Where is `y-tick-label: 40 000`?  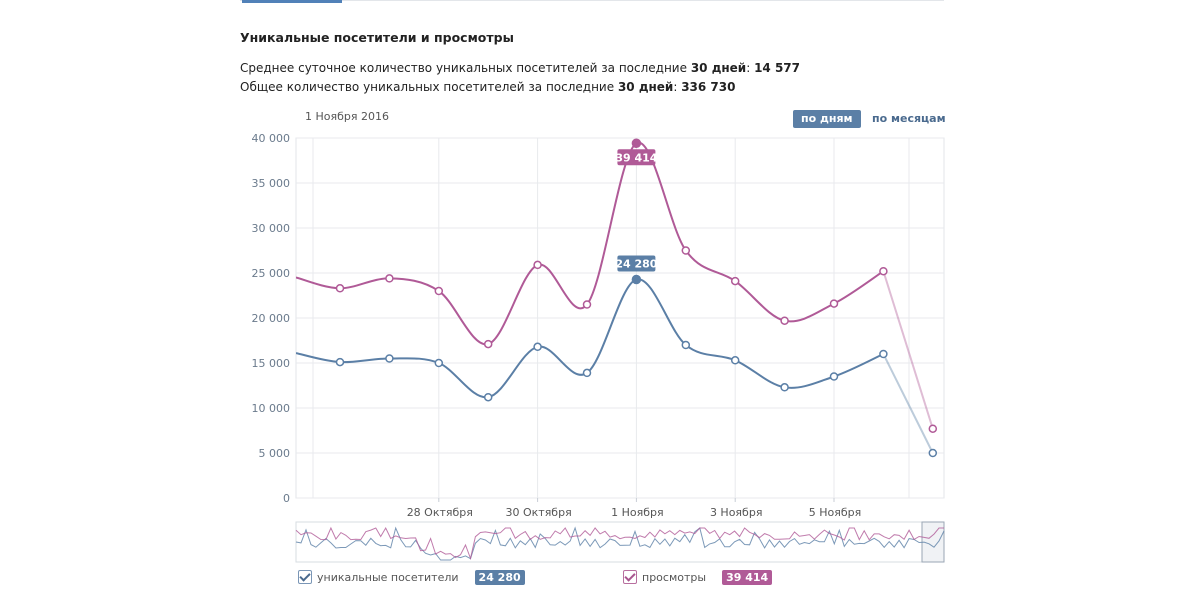 y-tick-label: 40 000 is located at coordinates (271, 138).